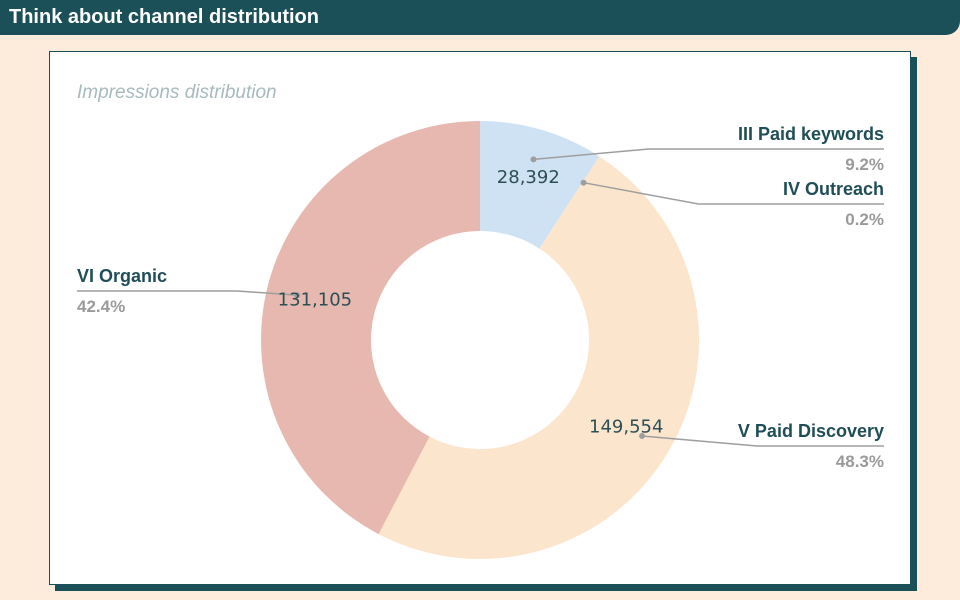 This screenshot has width=960, height=600. Describe the element at coordinates (297, 295) in the screenshot. I see `leader-dot-vi-organic` at that location.